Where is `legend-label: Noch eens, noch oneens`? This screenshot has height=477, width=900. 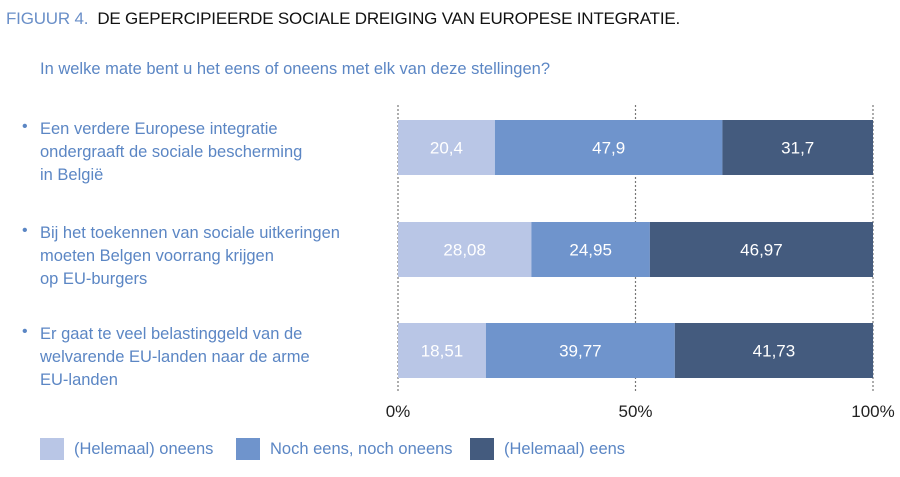 legend-label: Noch eens, noch oneens is located at coordinates (361, 448).